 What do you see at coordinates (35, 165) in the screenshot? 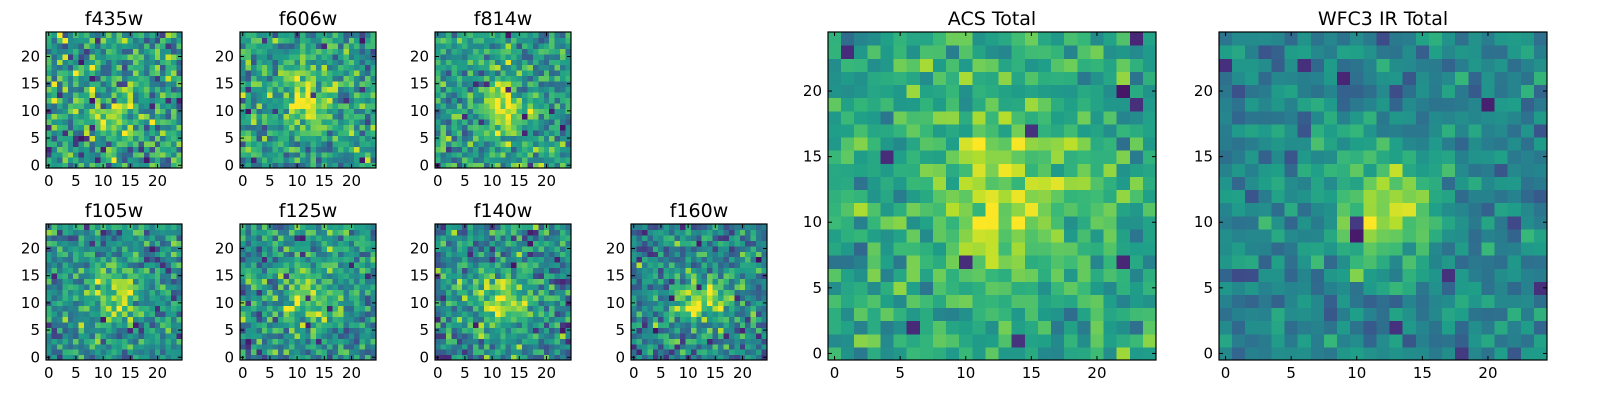
I see `y-tick-label: 0` at bounding box center [35, 165].